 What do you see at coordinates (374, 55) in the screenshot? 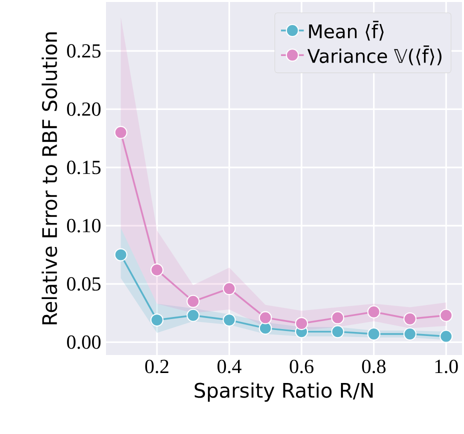
I see `legend-label: Variance 𝕍(⟨f̄⟩)` at bounding box center [374, 55].